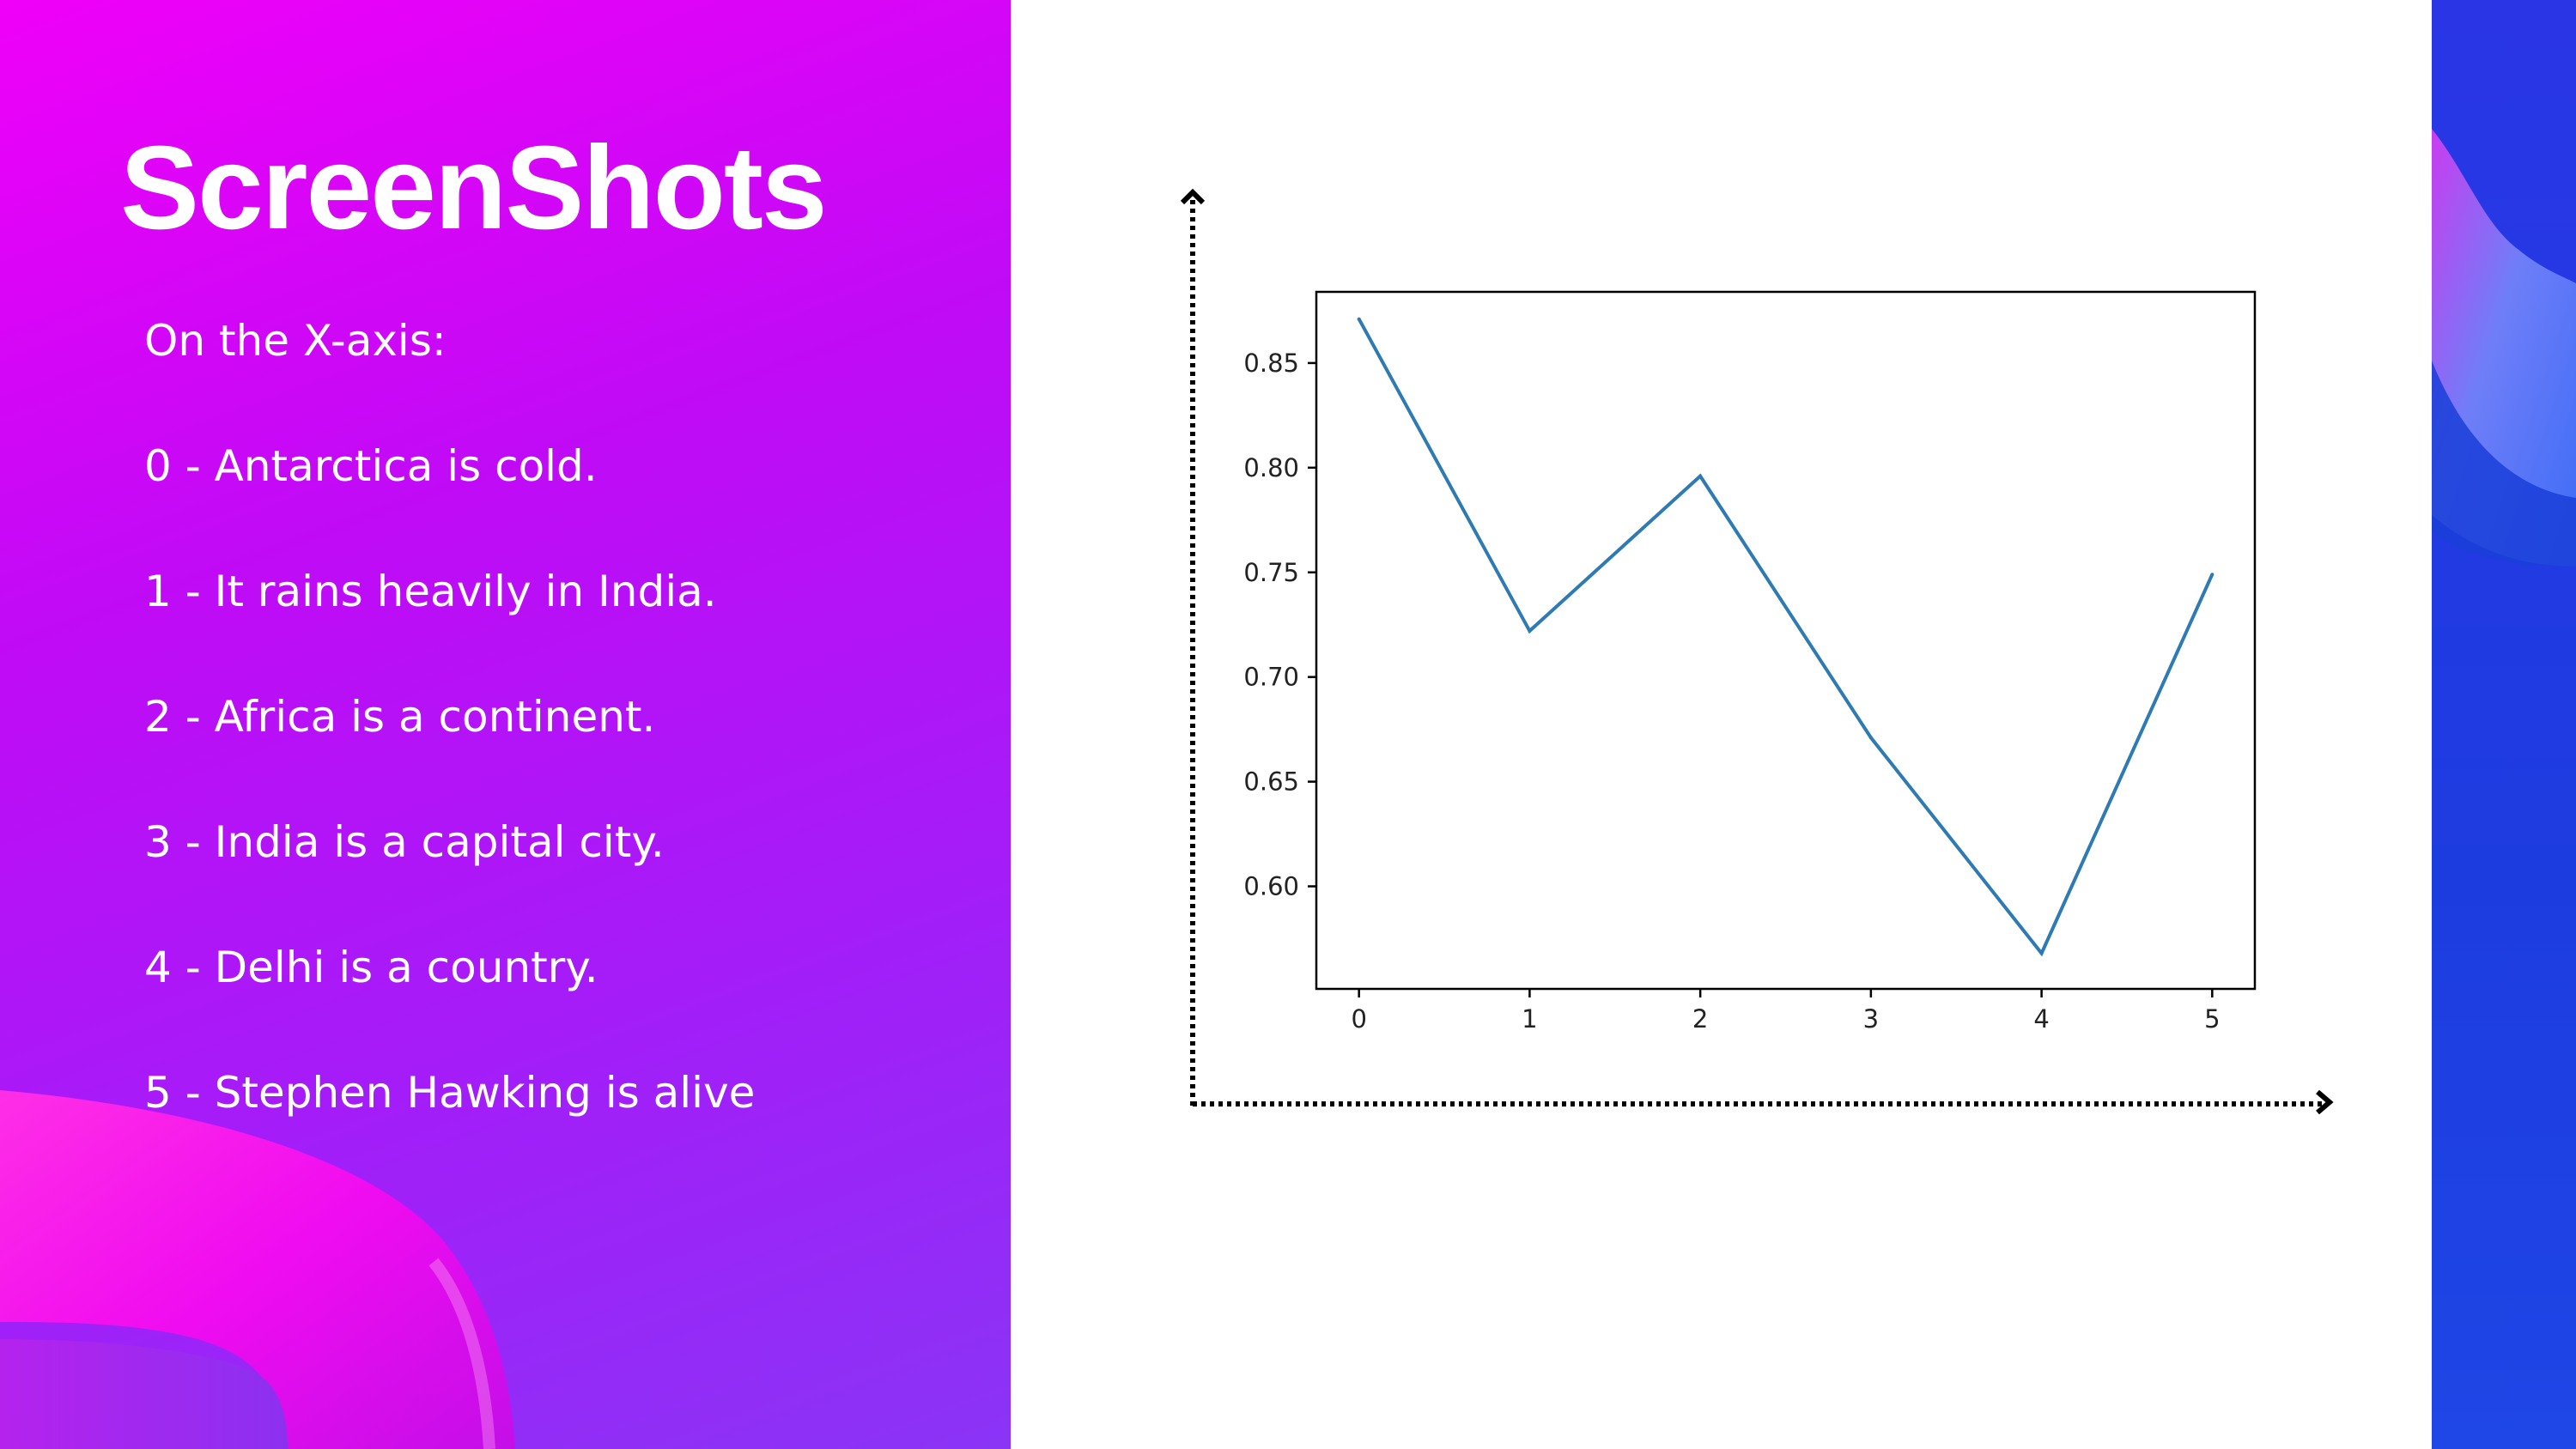 This screenshot has width=2576, height=1449. I want to click on legend-item: 5 - Stephen Hawking is alive, so click(450, 1093).